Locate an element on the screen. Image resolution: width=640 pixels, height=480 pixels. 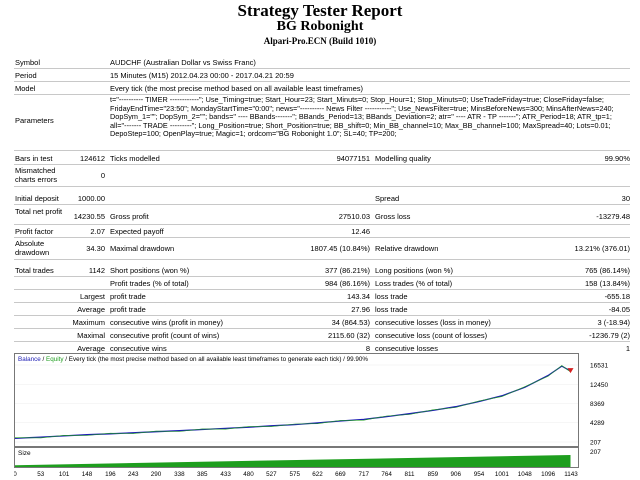
report-subtitle: BG Robonight is located at coordinates (320, 26).